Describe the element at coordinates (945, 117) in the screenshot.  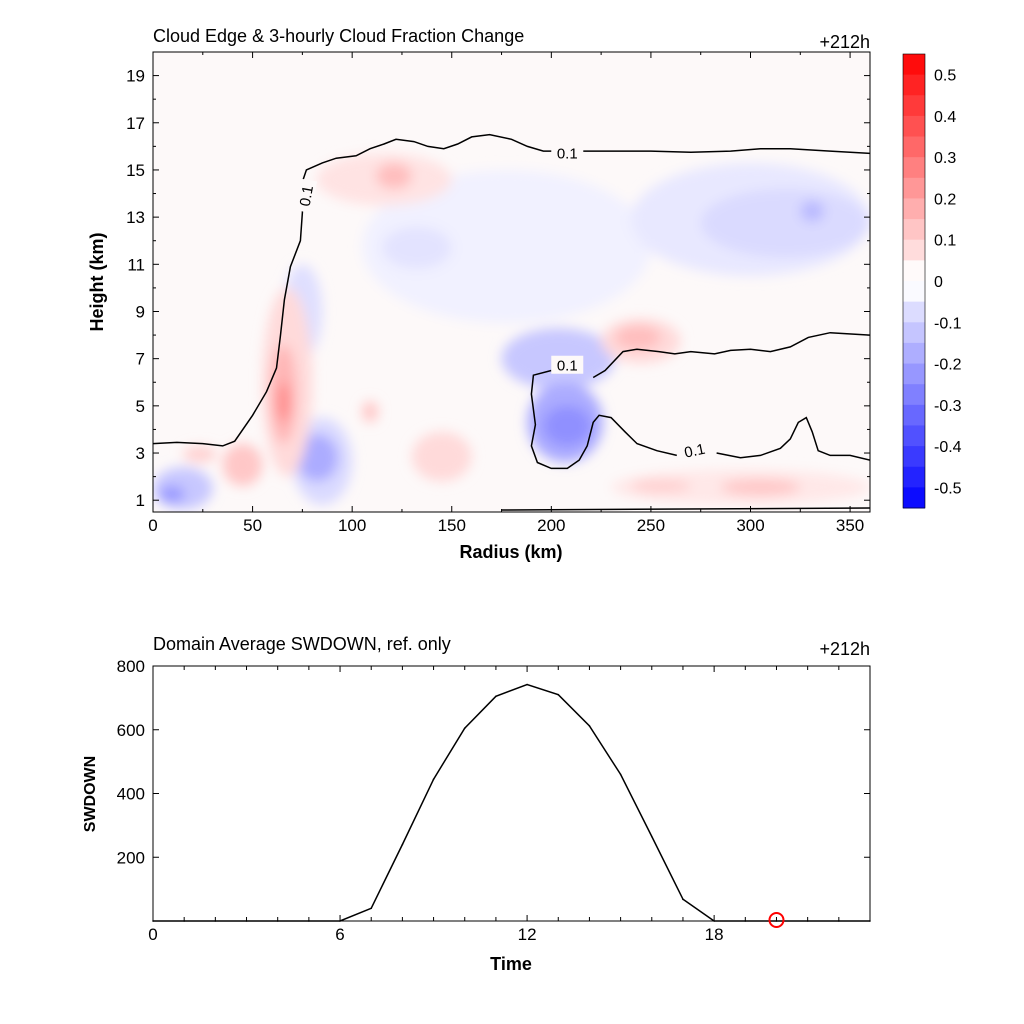
I see `colorbar-tick-label: 0.4` at that location.